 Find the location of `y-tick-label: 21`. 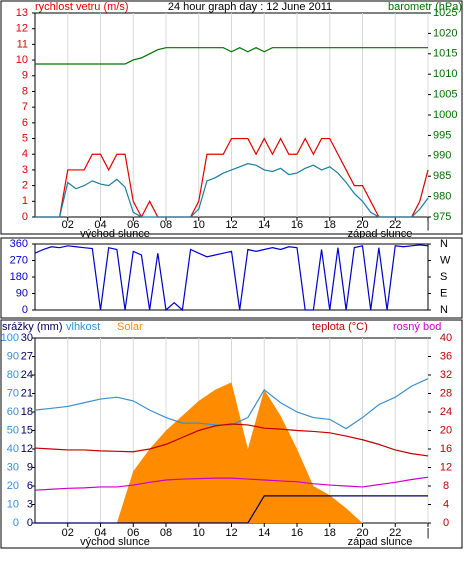

y-tick-label: 21 is located at coordinates (27, 393).